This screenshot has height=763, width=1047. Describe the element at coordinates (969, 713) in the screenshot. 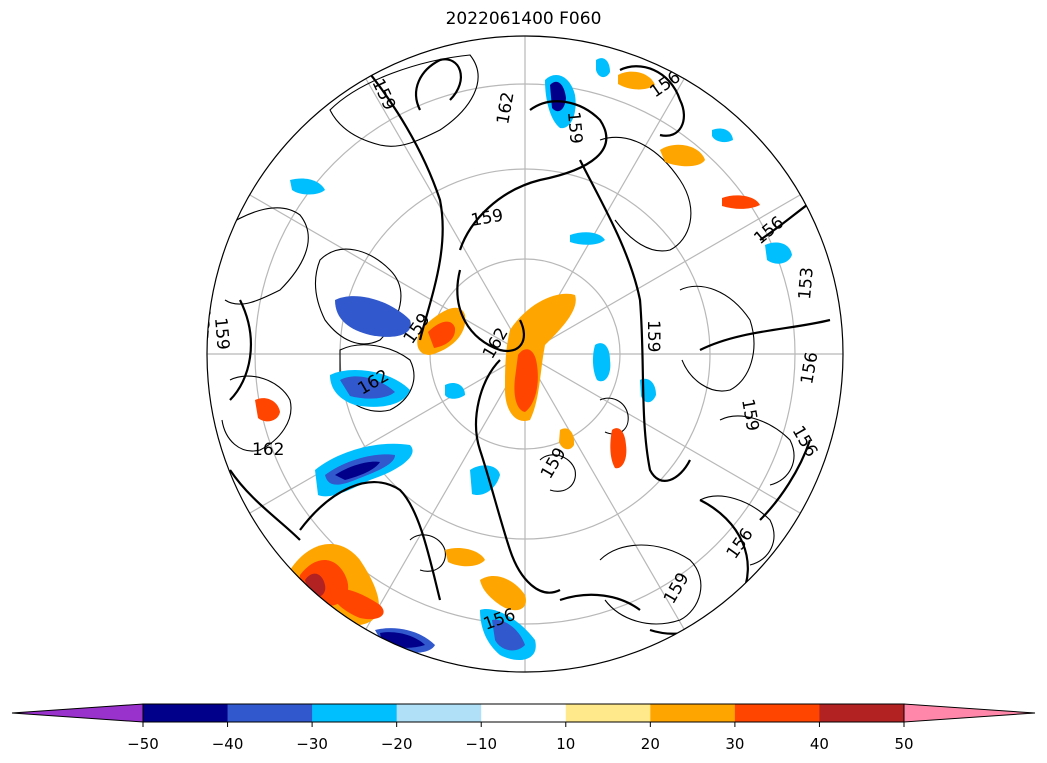

I see `colorbar-over-arrow` at that location.